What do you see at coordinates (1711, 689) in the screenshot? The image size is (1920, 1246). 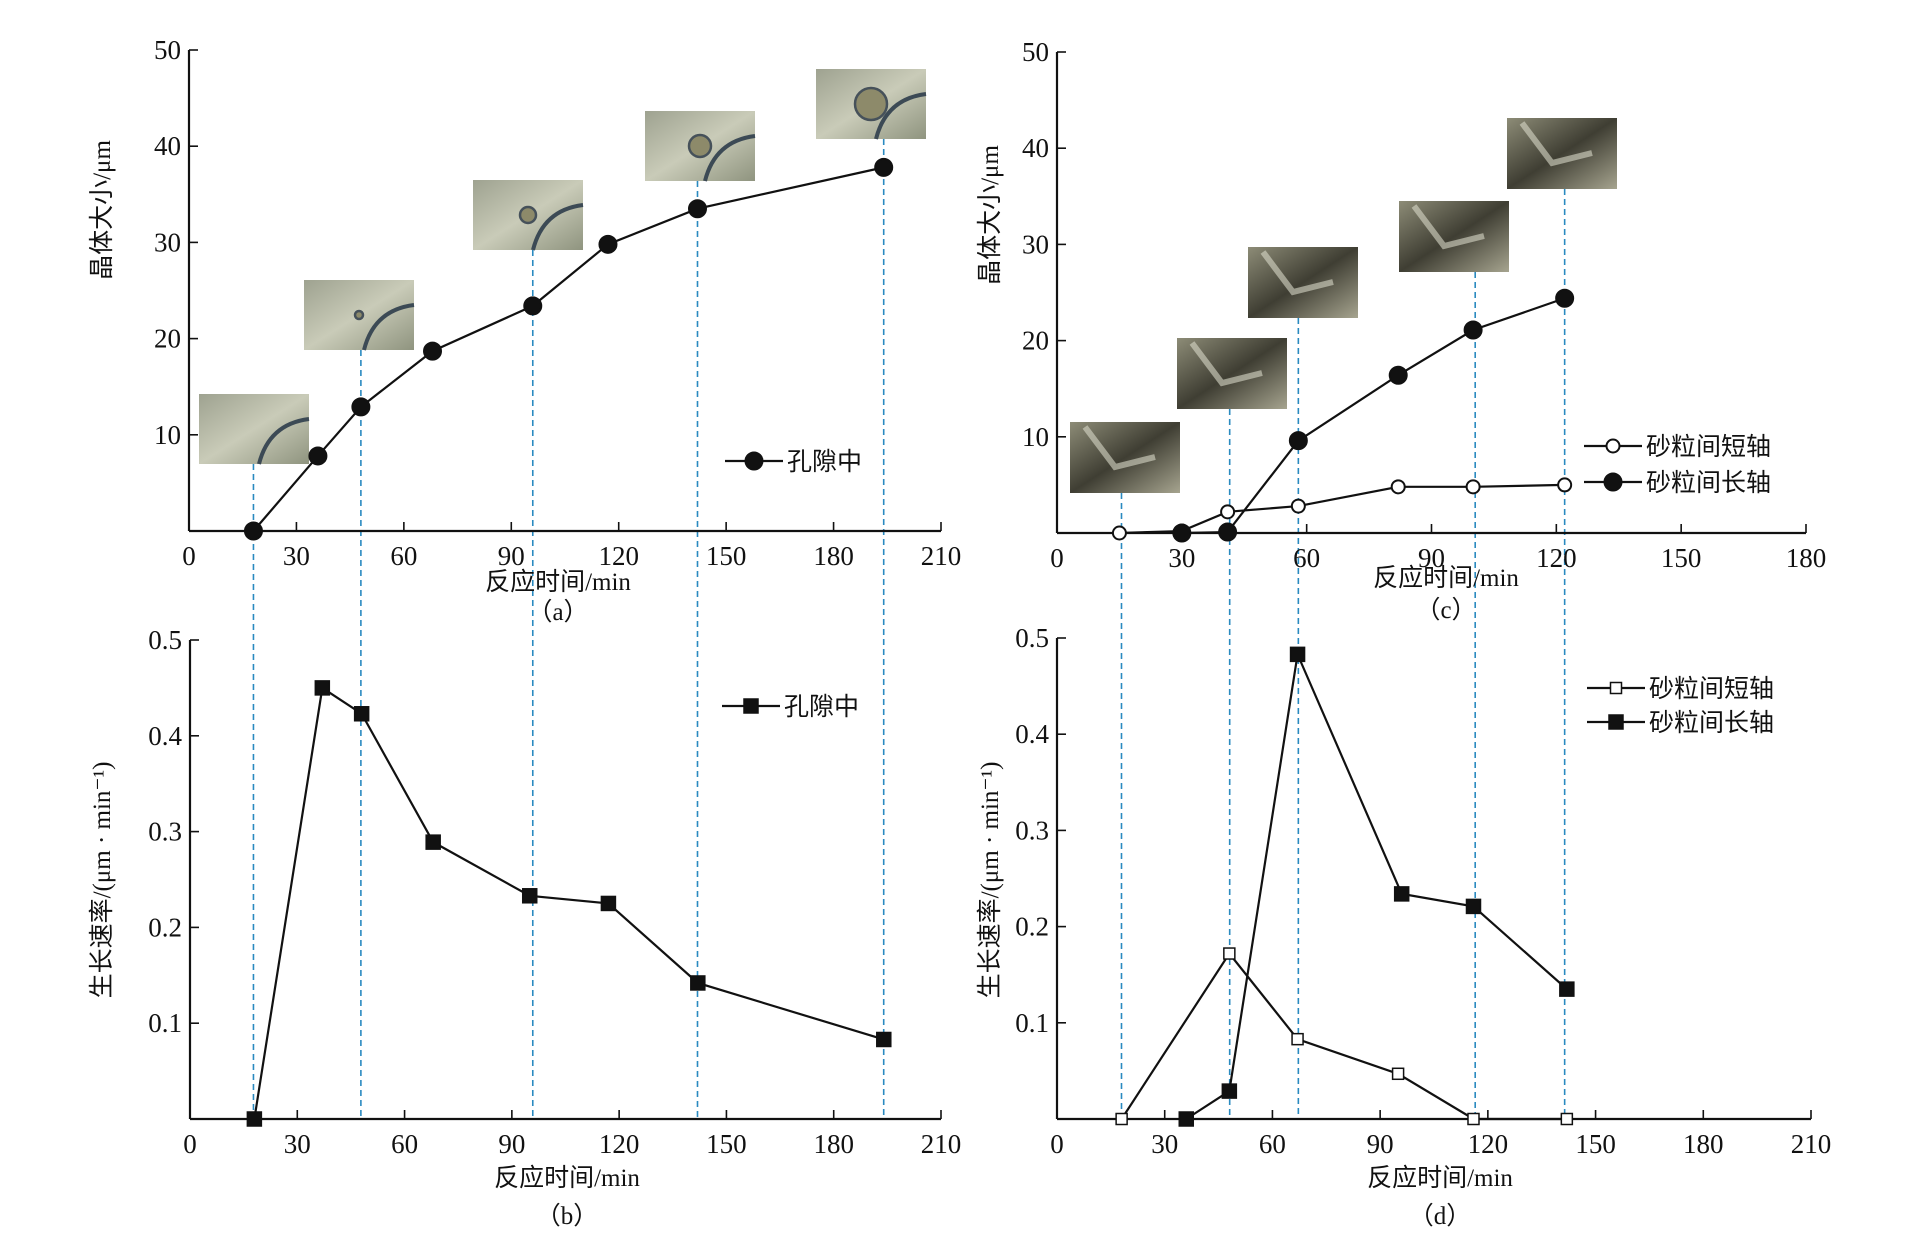 I see `legend-label: 砂粒间短轴` at bounding box center [1711, 689].